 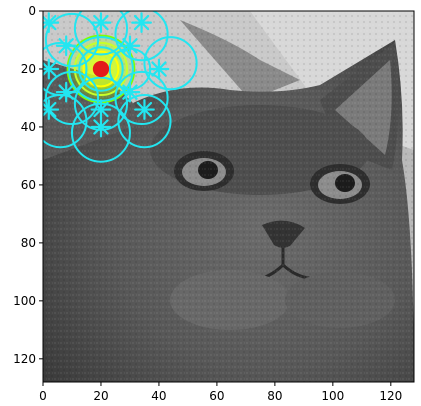 What do you see at coordinates (274, 396) in the screenshot?
I see `x-tick-label: 80` at bounding box center [274, 396].